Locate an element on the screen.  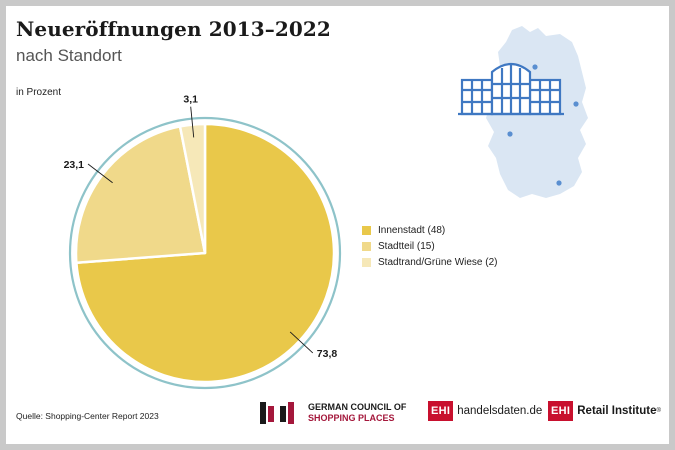
legend-label-2: Stadtrand/Grüne Wiese (2) is located at coordinates (438, 262).